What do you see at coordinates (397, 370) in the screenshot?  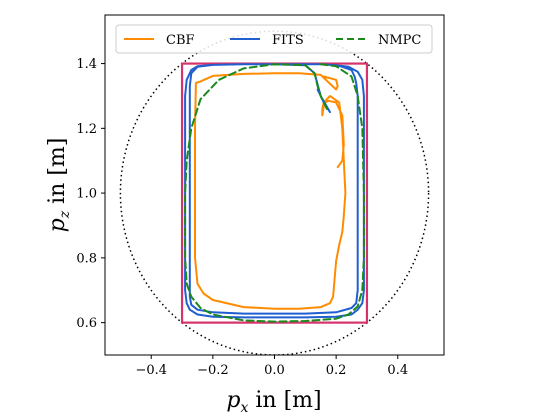 I see `x-tick-label: 0.4` at bounding box center [397, 370].